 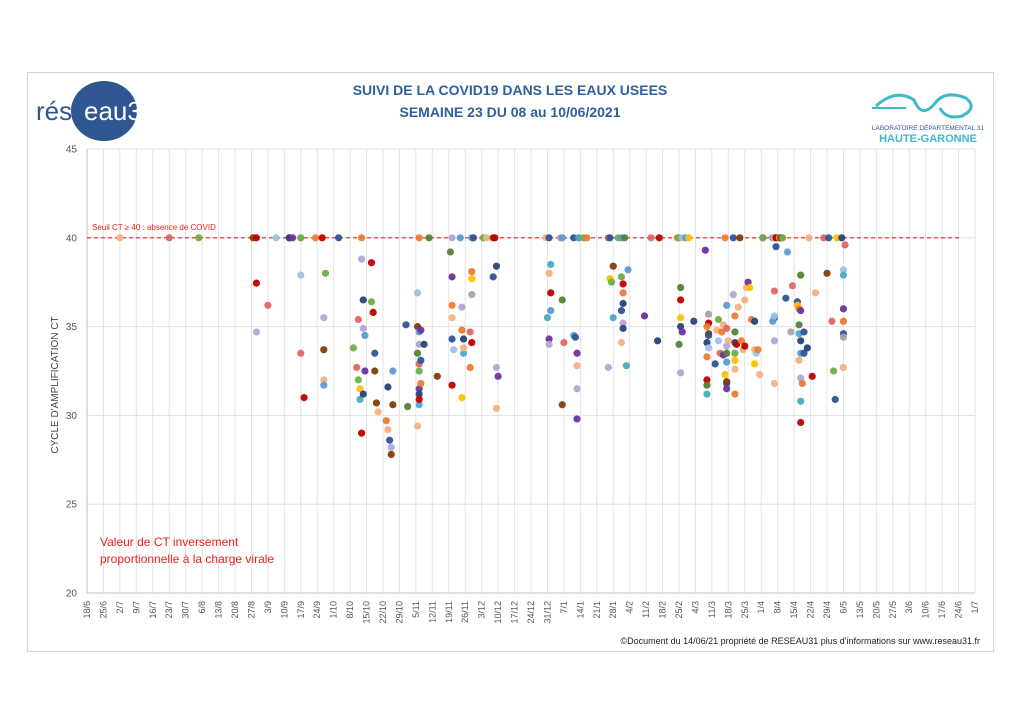 I want to click on logo-right-line2: HAUTE-GARONNE, so click(x=928, y=139).